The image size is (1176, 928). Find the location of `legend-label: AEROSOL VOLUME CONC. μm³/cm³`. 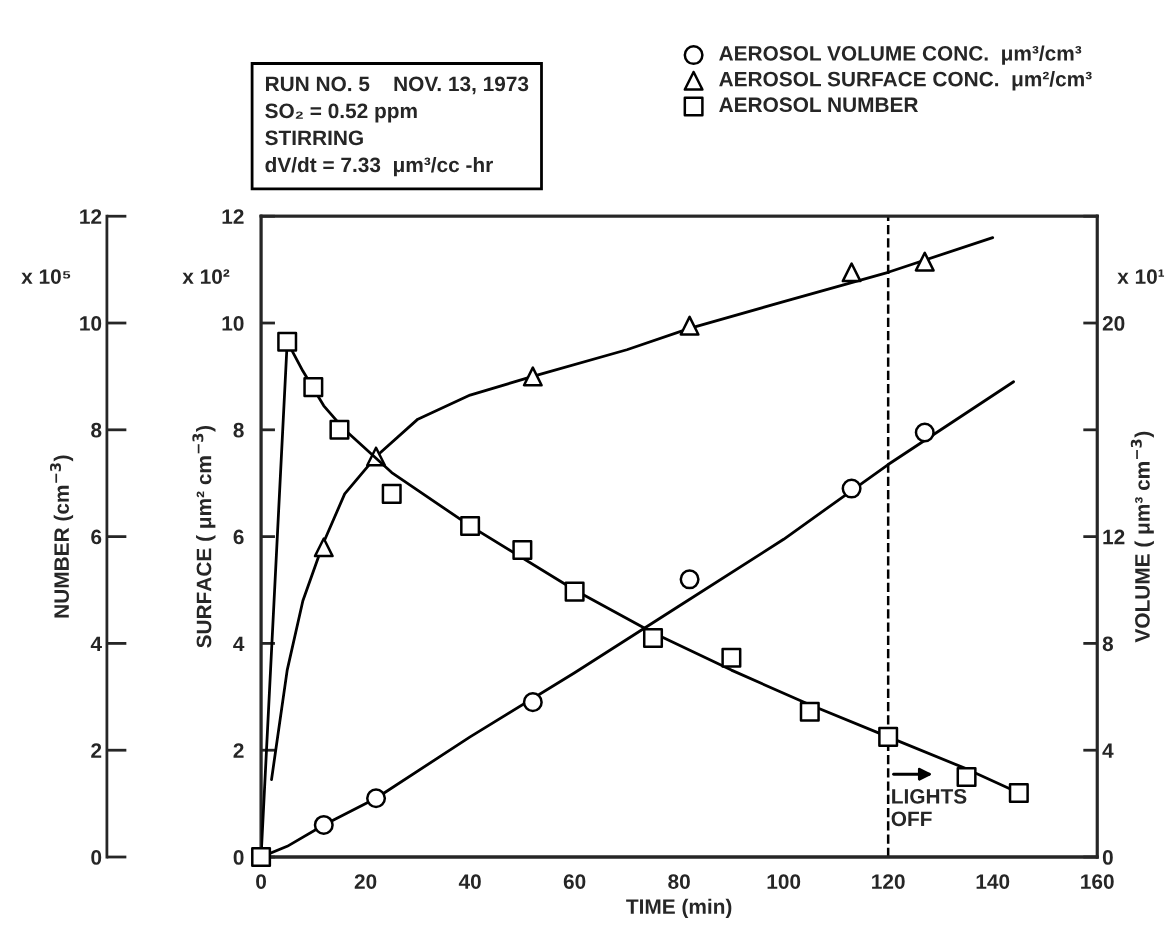

legend-label: AEROSOL VOLUME CONC. μm³/cm³ is located at coordinates (900, 55).